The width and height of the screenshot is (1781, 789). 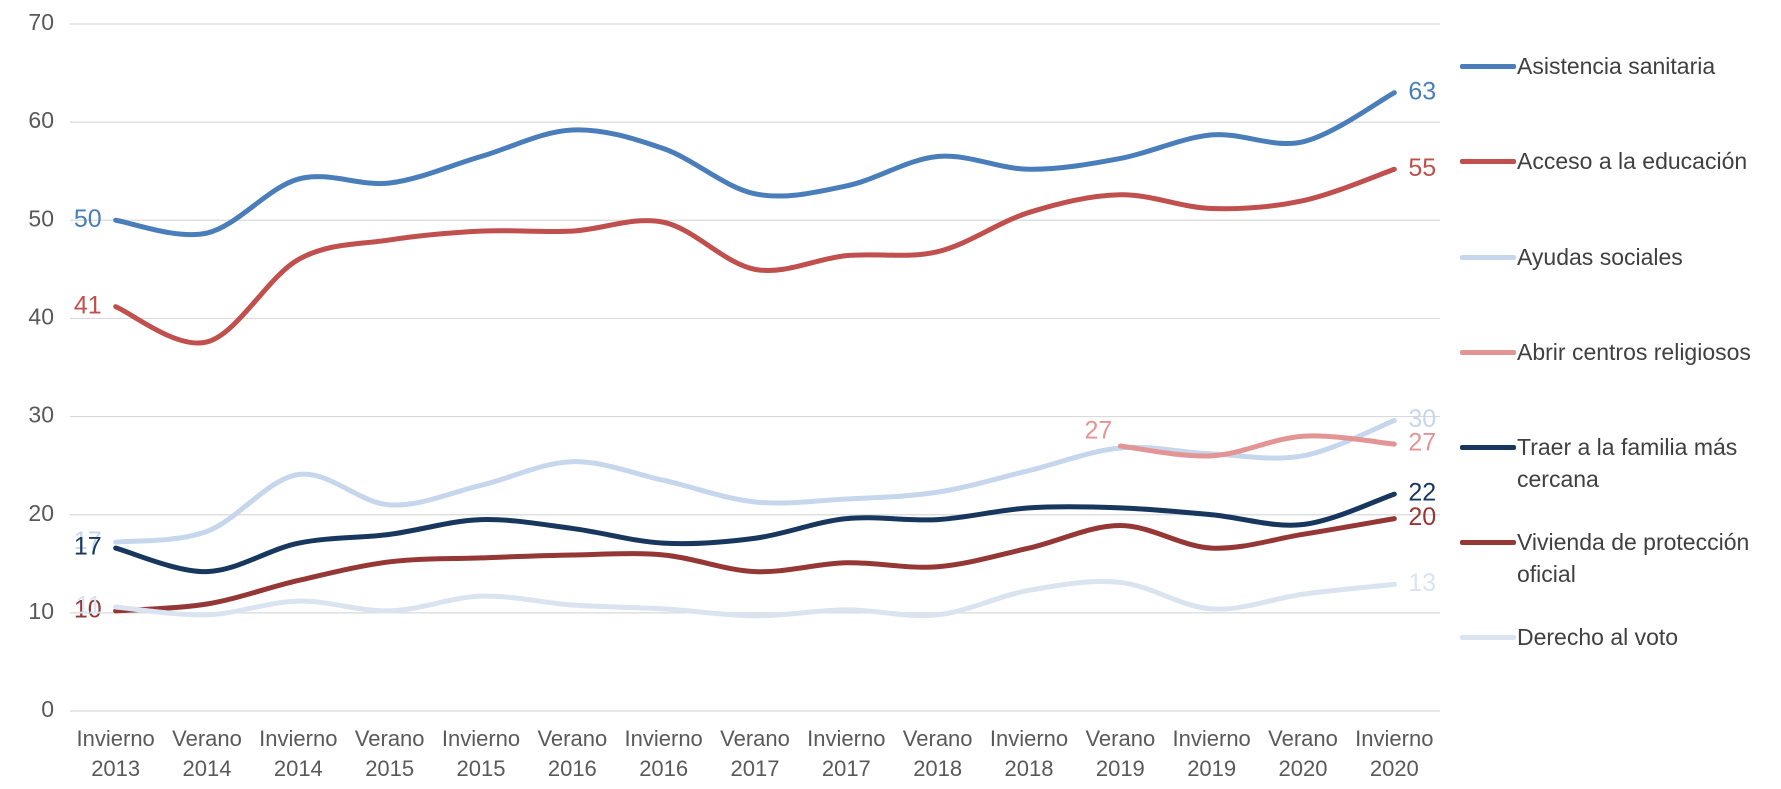 I want to click on x-tick-label: Verano 2020, so click(x=1303, y=753).